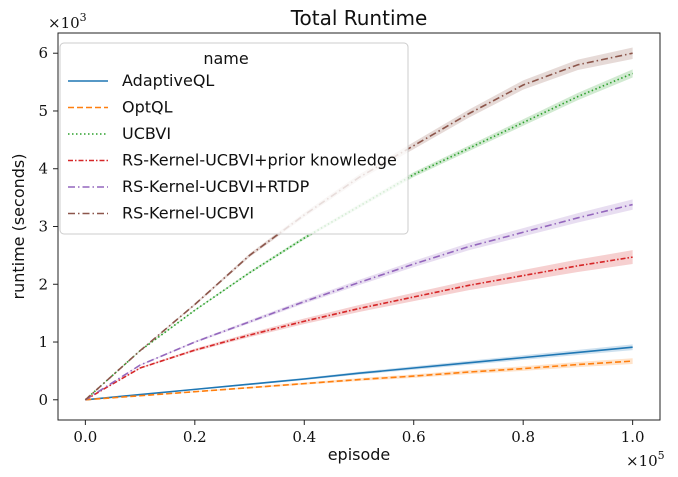 This screenshot has width=678, height=477. I want to click on x-tick-label: 0.6, so click(414, 437).